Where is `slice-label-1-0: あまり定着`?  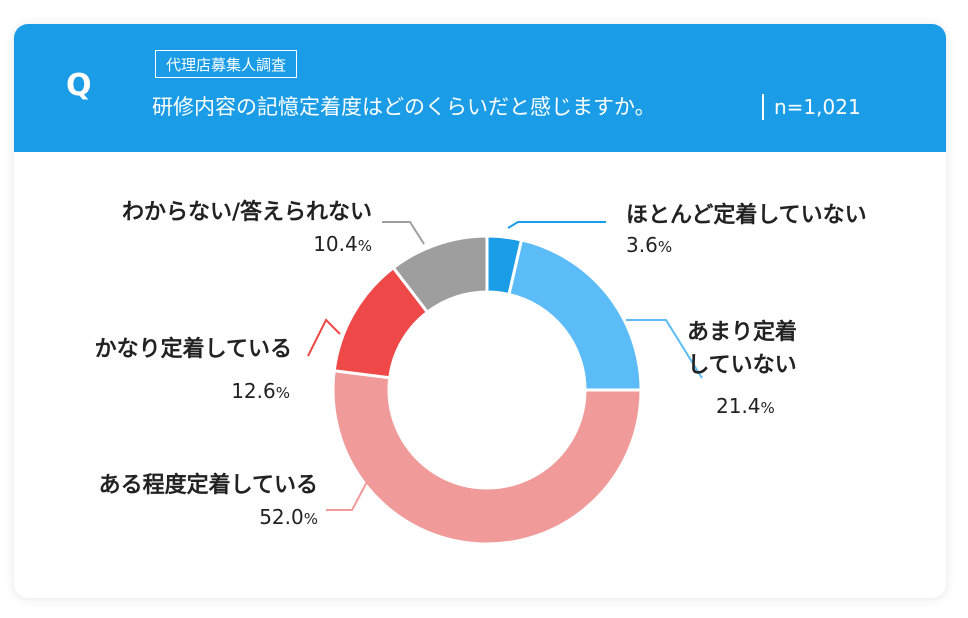
slice-label-1-0: あまり定着 is located at coordinates (742, 332).